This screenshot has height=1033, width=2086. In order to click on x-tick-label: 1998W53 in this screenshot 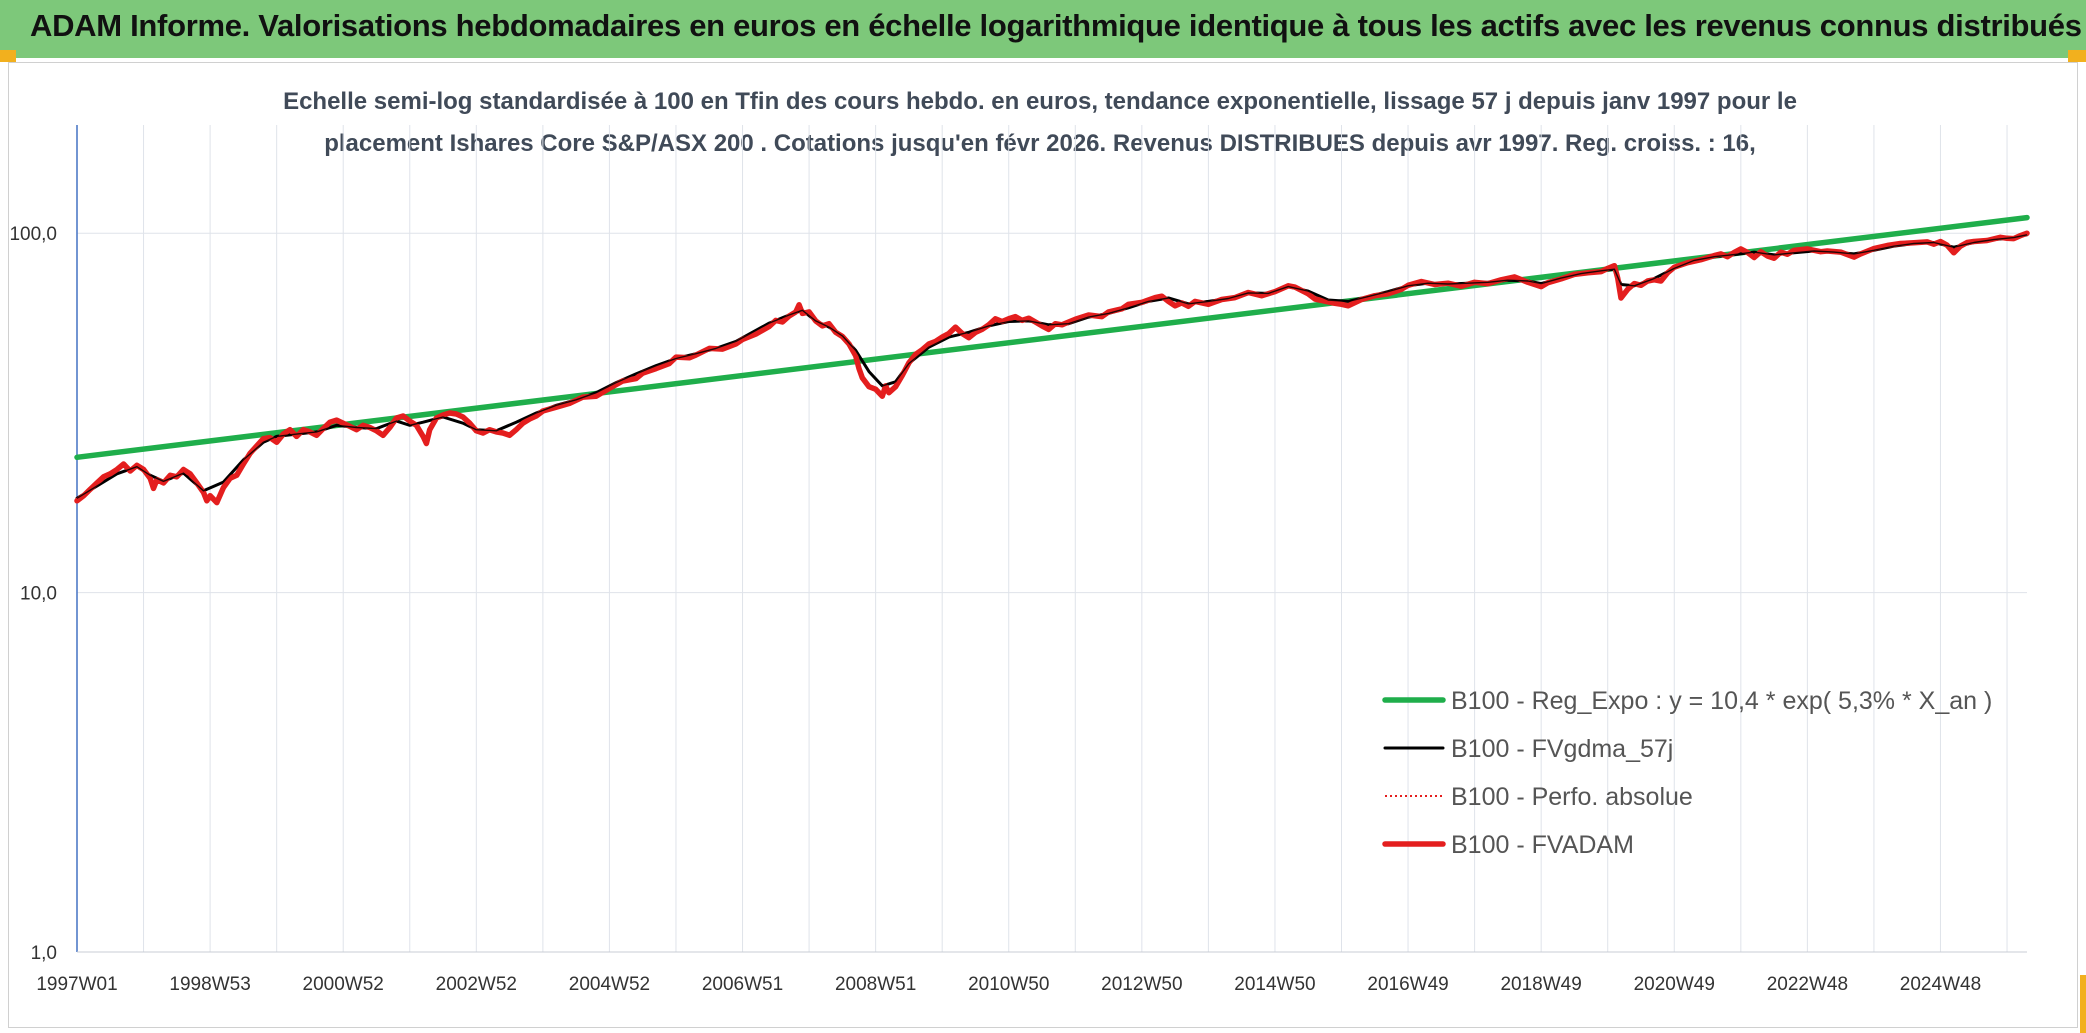, I will do `click(209, 984)`.